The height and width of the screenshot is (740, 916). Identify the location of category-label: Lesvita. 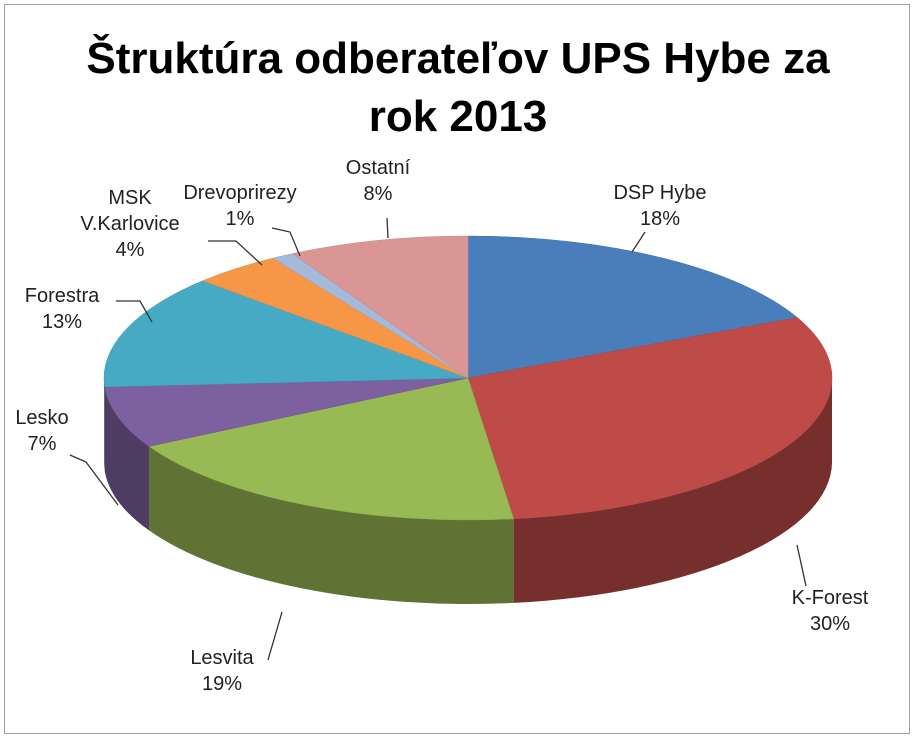
(222, 658).